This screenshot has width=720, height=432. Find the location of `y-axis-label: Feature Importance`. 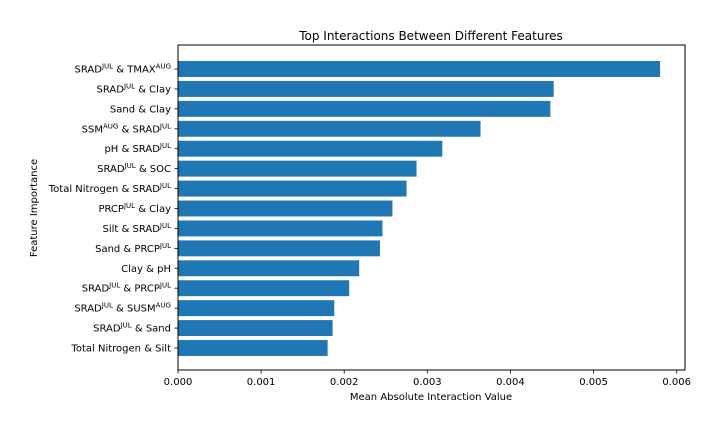

y-axis-label: Feature Importance is located at coordinates (34, 208).